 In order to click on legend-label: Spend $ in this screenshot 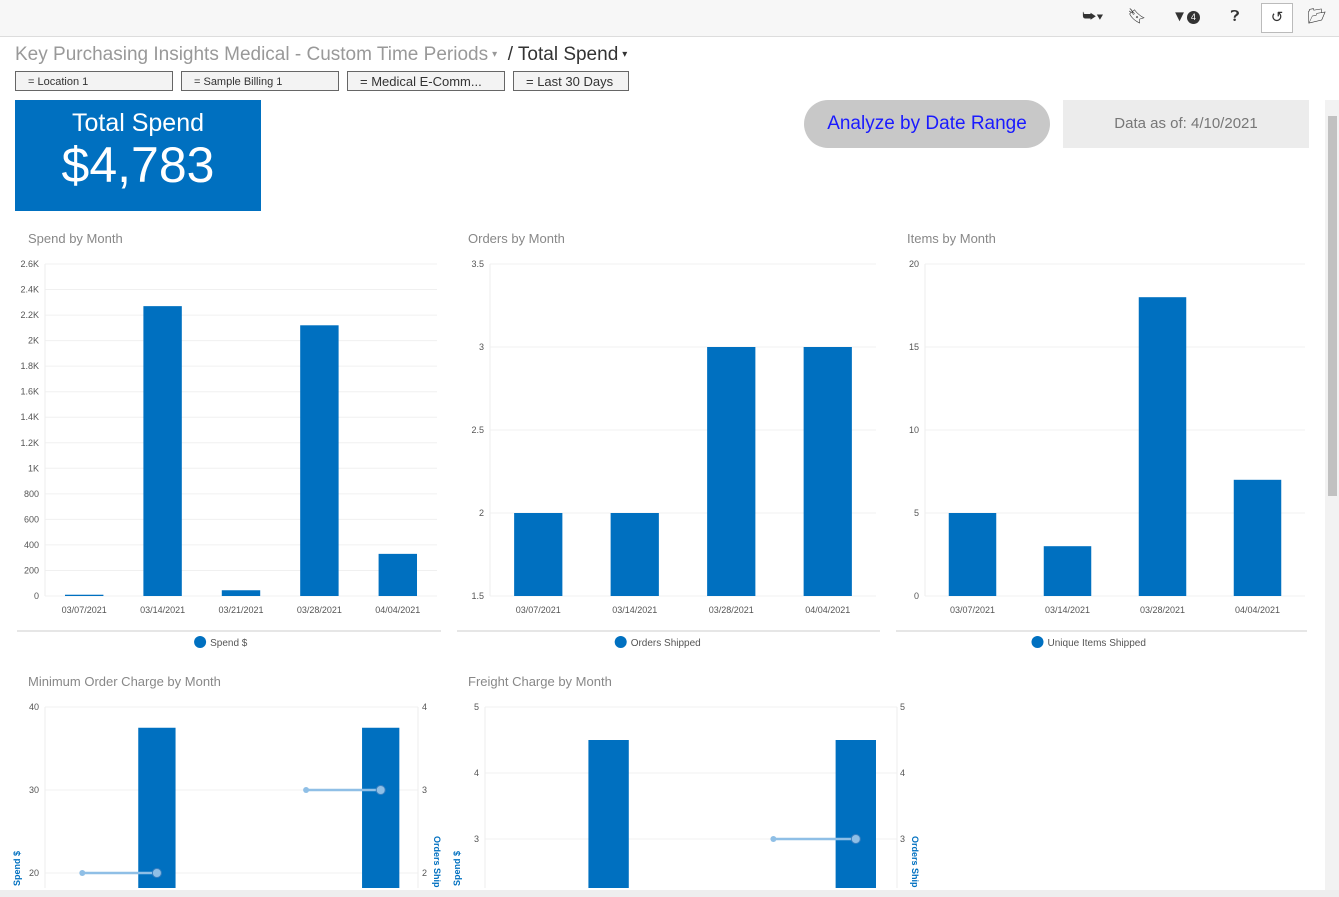, I will do `click(229, 643)`.